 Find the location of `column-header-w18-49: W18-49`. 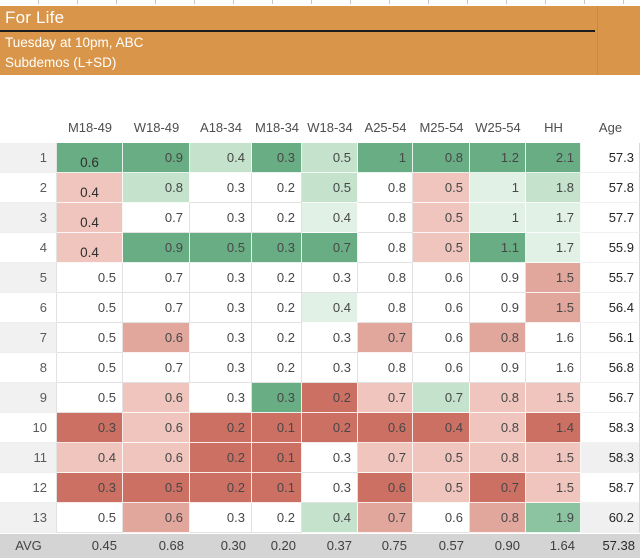

column-header-w18-49: W18-49 is located at coordinates (156, 127).